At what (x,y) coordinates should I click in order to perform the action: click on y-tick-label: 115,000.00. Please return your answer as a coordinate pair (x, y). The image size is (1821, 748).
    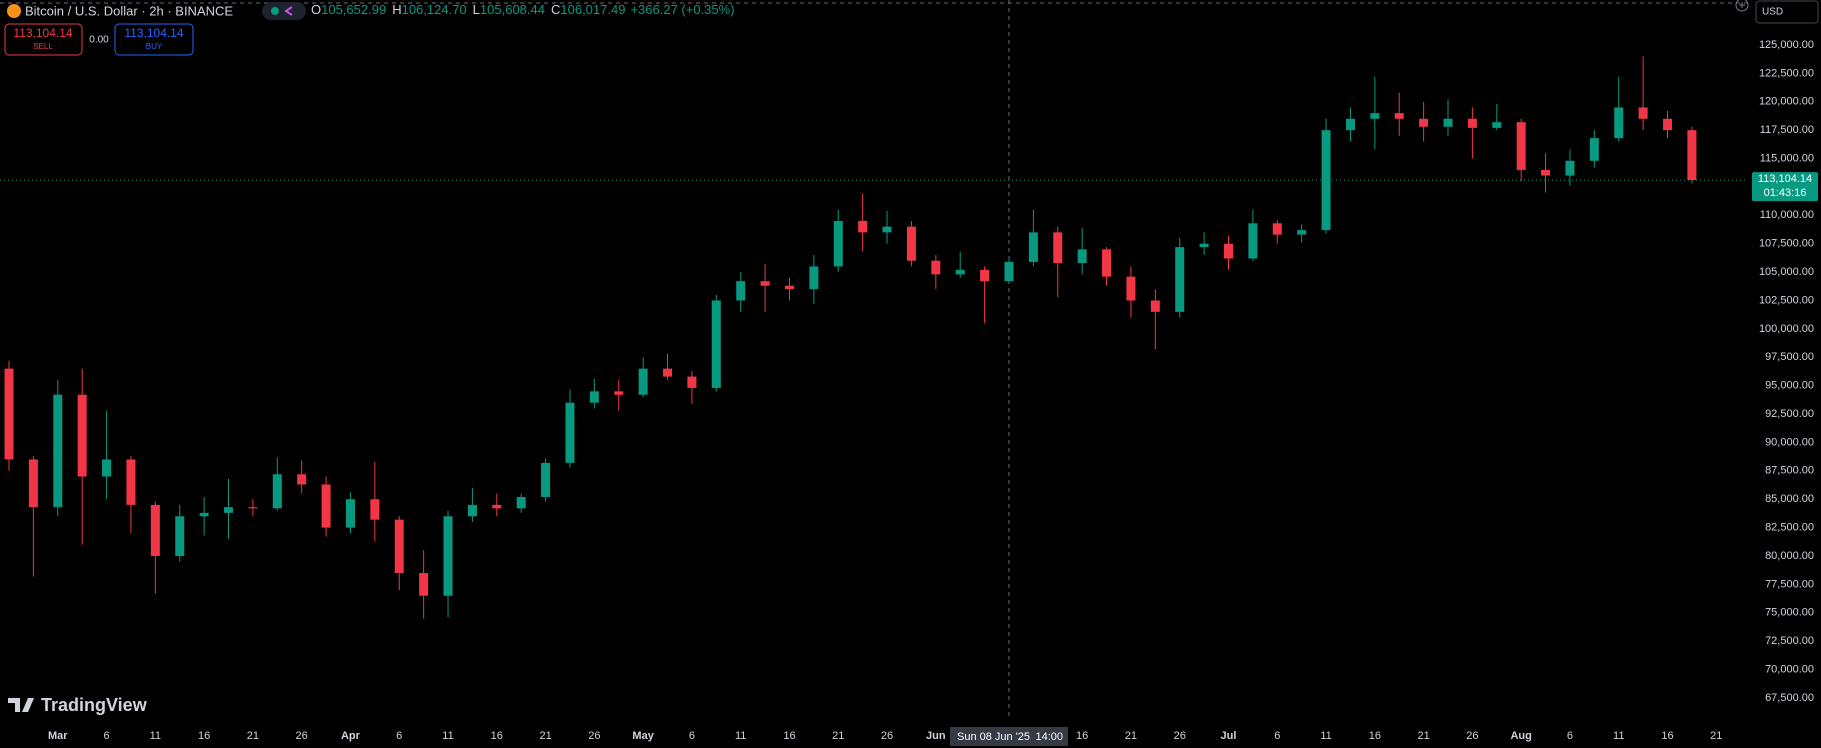
    Looking at the image, I should click on (1787, 158).